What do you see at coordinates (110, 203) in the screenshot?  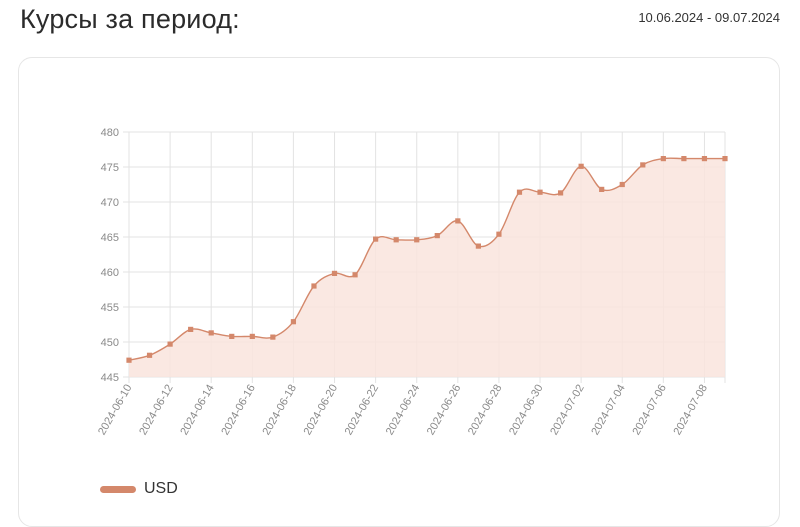 I see `y-tick-label: 470` at bounding box center [110, 203].